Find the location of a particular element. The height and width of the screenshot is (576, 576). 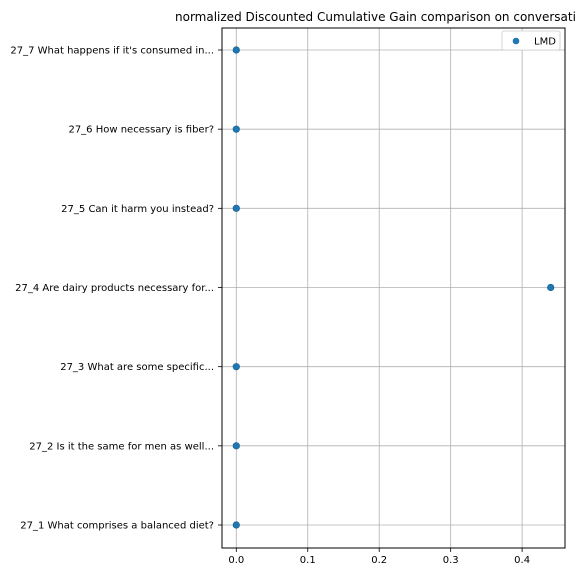

y-tick-label: 27_5 Can it harm you instead? is located at coordinates (137, 209).